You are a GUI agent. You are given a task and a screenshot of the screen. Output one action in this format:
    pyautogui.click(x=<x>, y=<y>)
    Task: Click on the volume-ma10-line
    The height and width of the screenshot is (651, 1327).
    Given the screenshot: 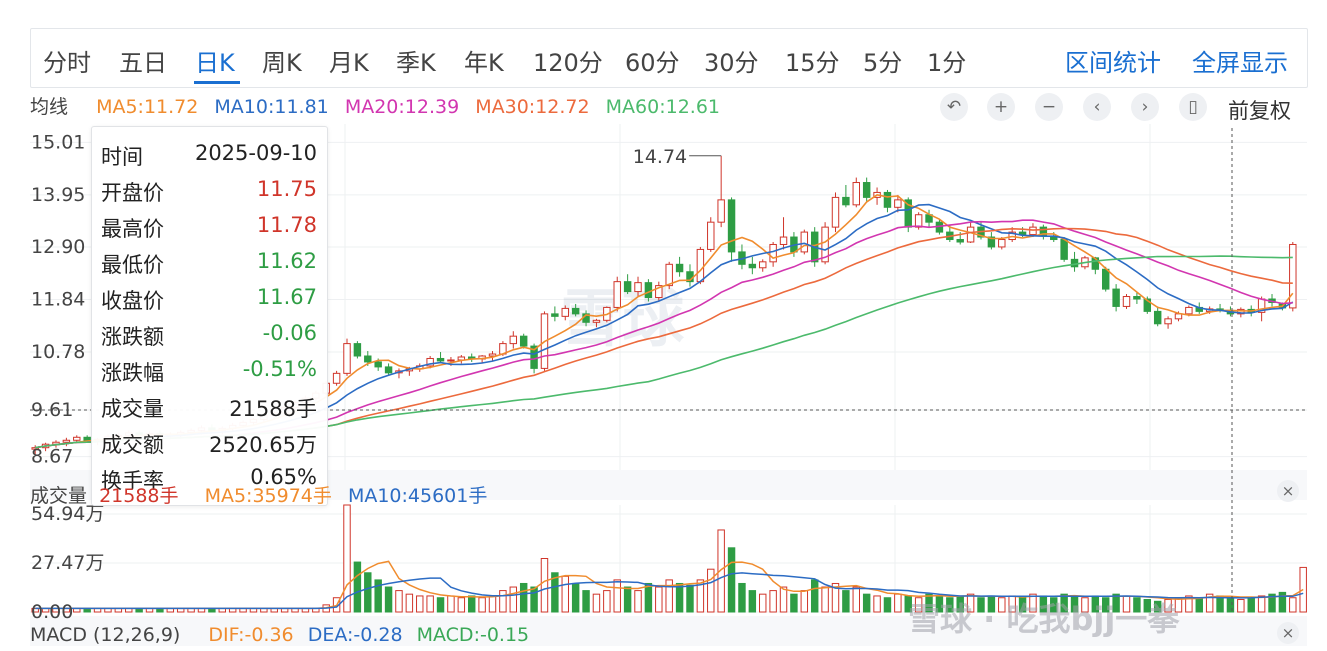 What is the action you would take?
    pyautogui.click(x=669, y=591)
    